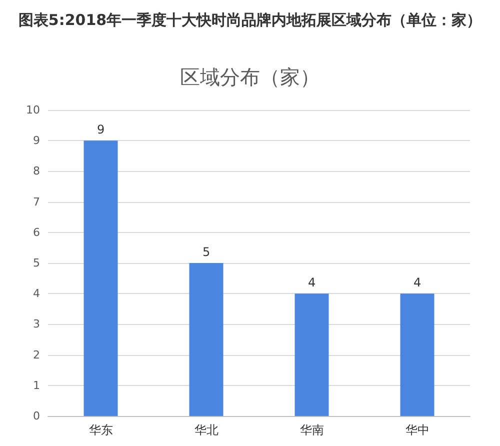 This screenshot has height=446, width=500. Describe the element at coordinates (36, 355) in the screenshot. I see `y-tick-label: 2` at that location.